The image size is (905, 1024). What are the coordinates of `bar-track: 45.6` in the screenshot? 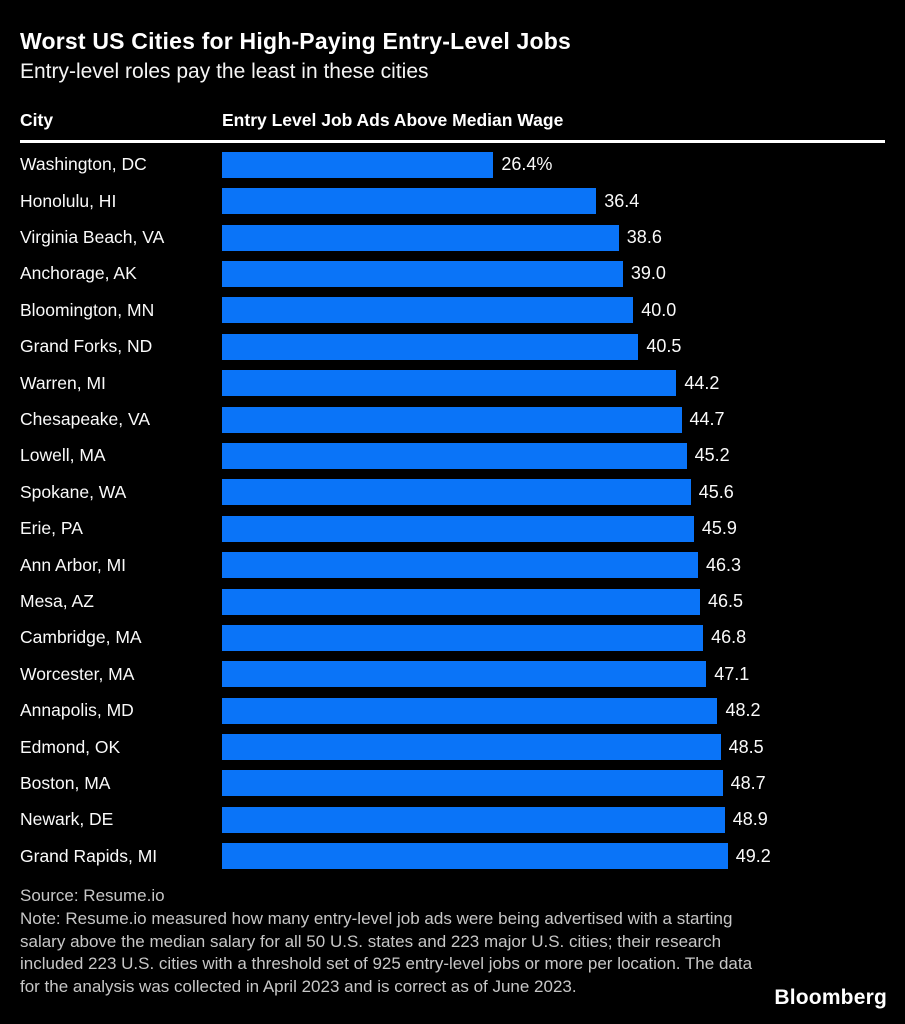 It's located at (553, 492).